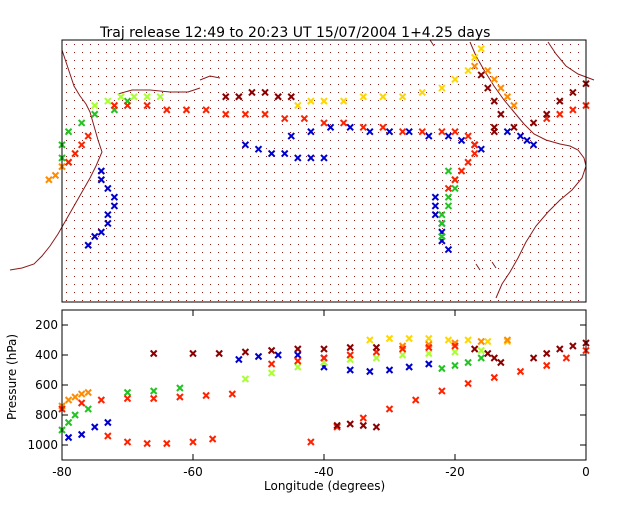  What do you see at coordinates (42, 445) in the screenshot?
I see `y-tick-label: 1000` at bounding box center [42, 445].